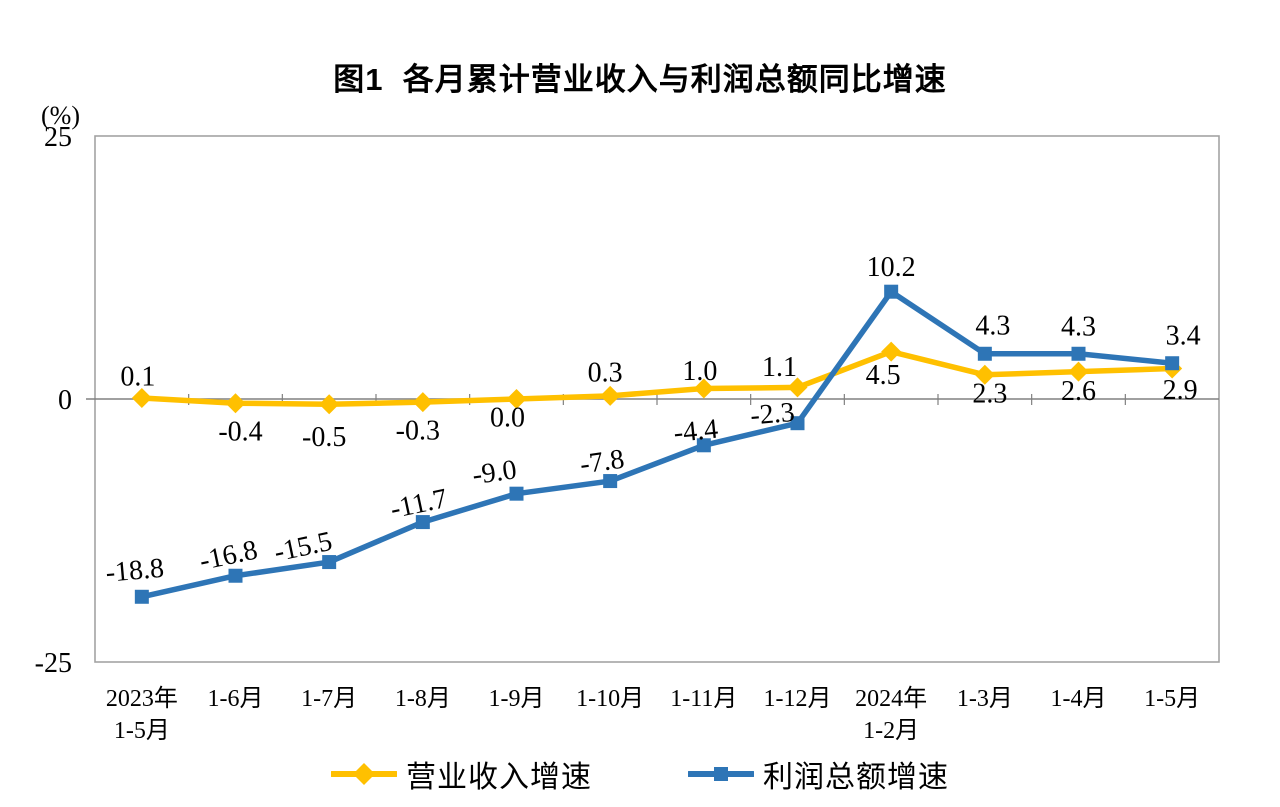 The image size is (1280, 807). I want to click on data-label: -2.3, so click(772, 414).